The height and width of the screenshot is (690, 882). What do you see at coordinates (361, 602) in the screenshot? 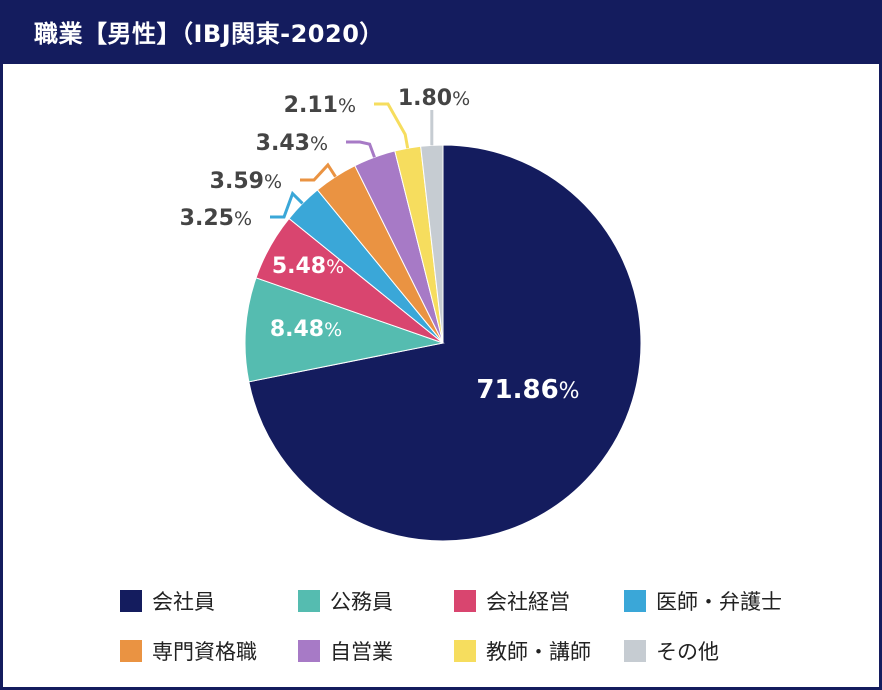
I see `legend-label: 公務員` at bounding box center [361, 602].